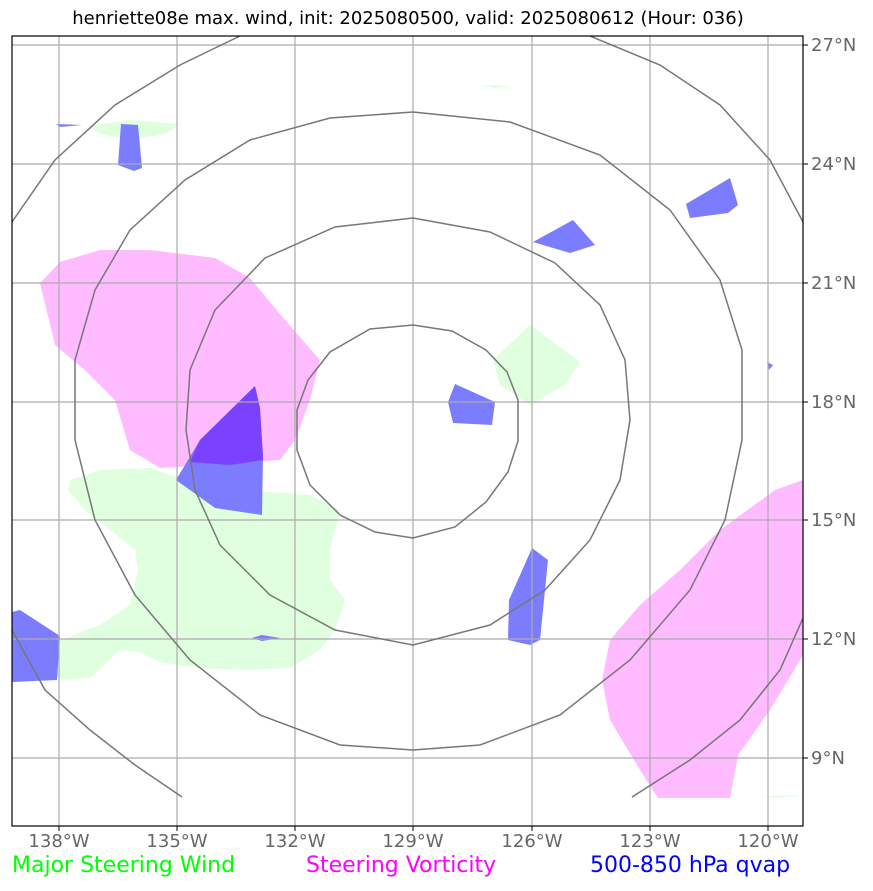 The image size is (873, 891). Describe the element at coordinates (536, 365) in the screenshot. I see `wind-area-center-east` at that location.